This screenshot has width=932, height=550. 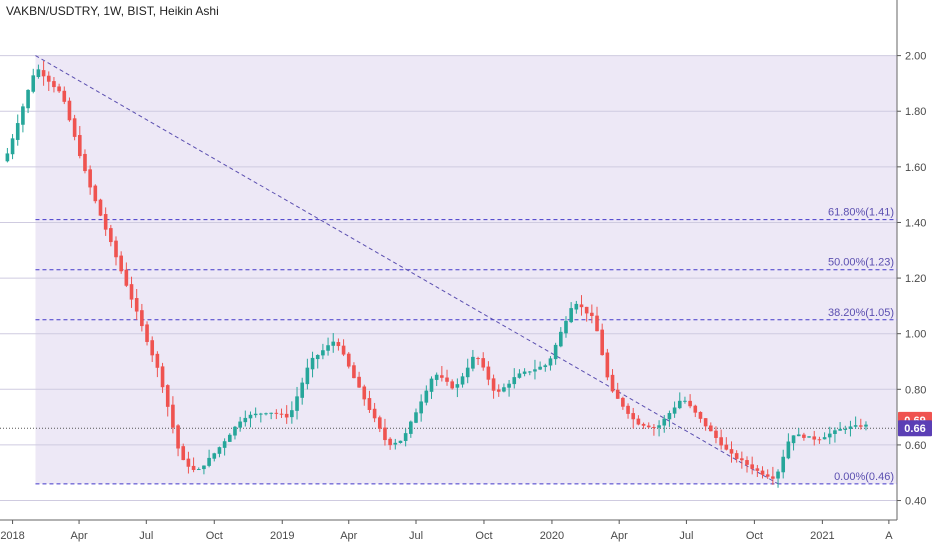 What do you see at coordinates (861, 263) in the screenshot?
I see `fib-level-label: 50.00%(1.23)` at bounding box center [861, 263].